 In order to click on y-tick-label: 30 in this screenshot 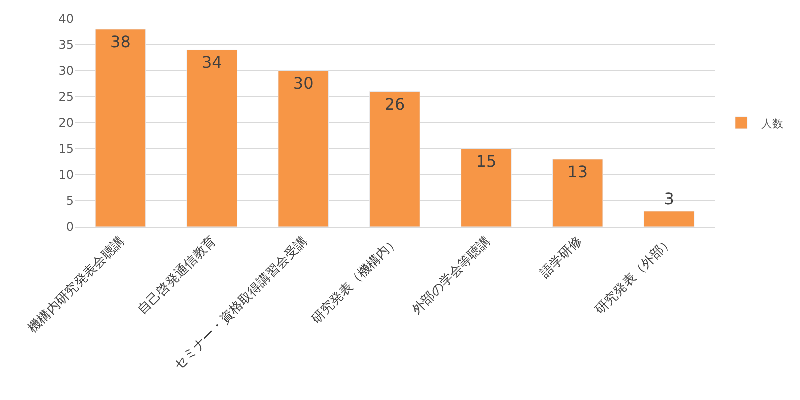, I will do `click(66, 71)`.